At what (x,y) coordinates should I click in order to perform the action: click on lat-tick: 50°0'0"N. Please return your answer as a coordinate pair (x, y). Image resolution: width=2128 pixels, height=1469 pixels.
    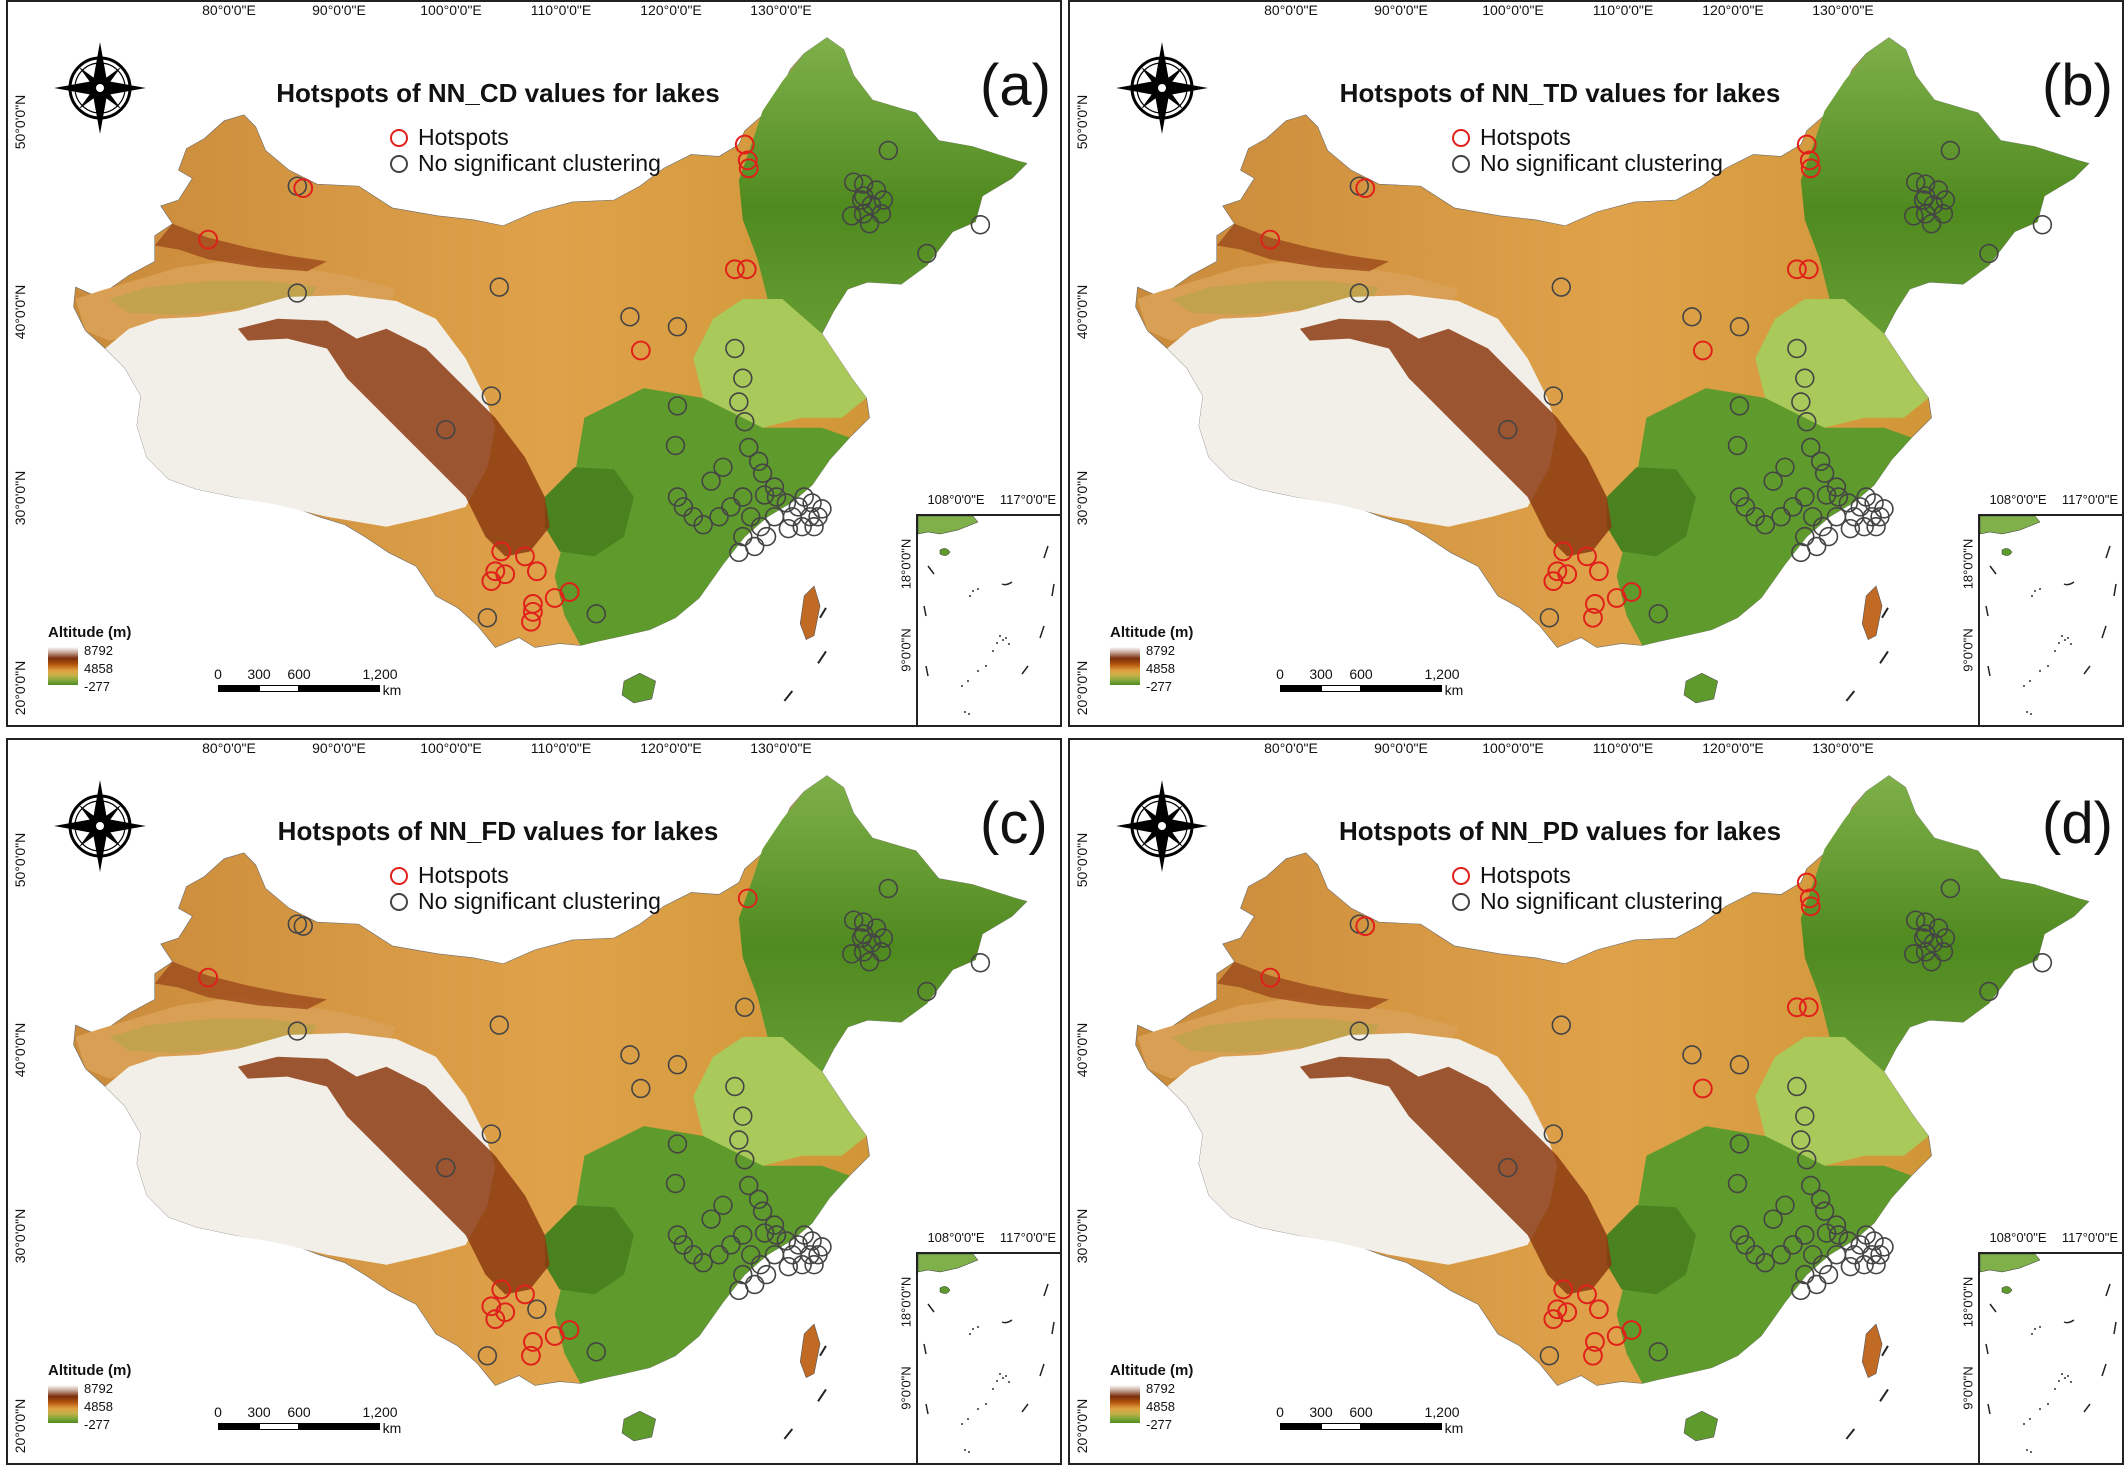
    Looking at the image, I should click on (1082, 860).